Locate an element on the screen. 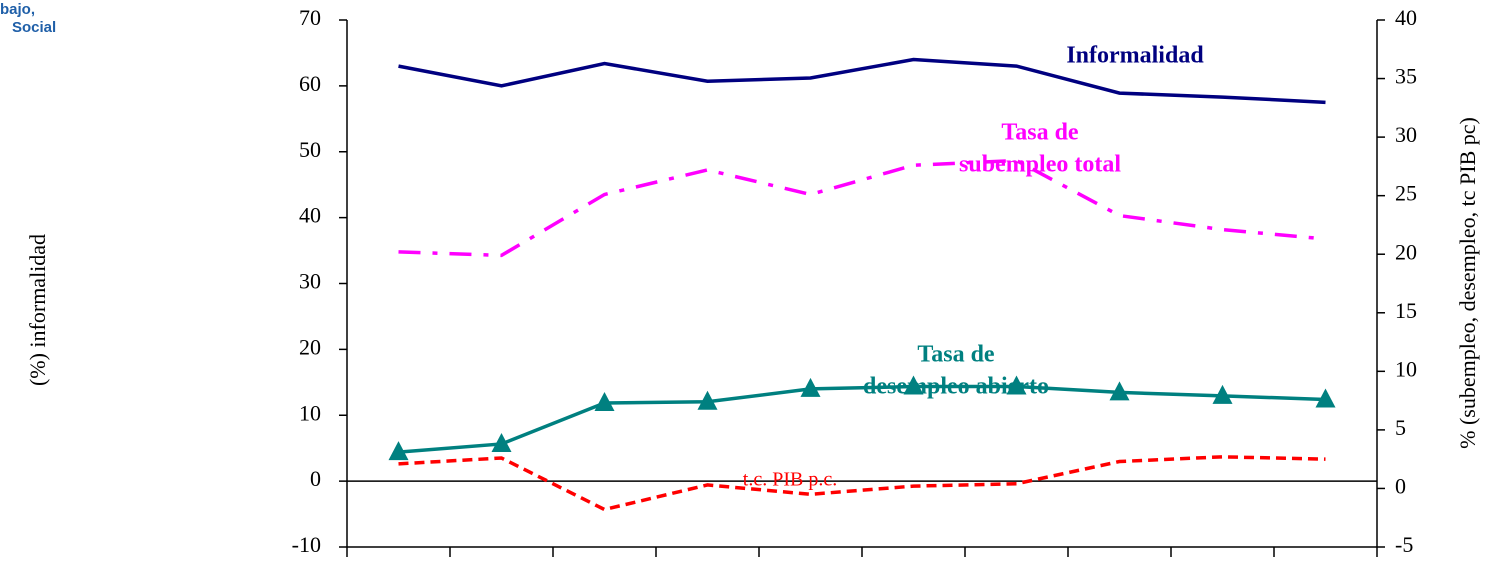  y-tick-label: 40 is located at coordinates (310, 215).